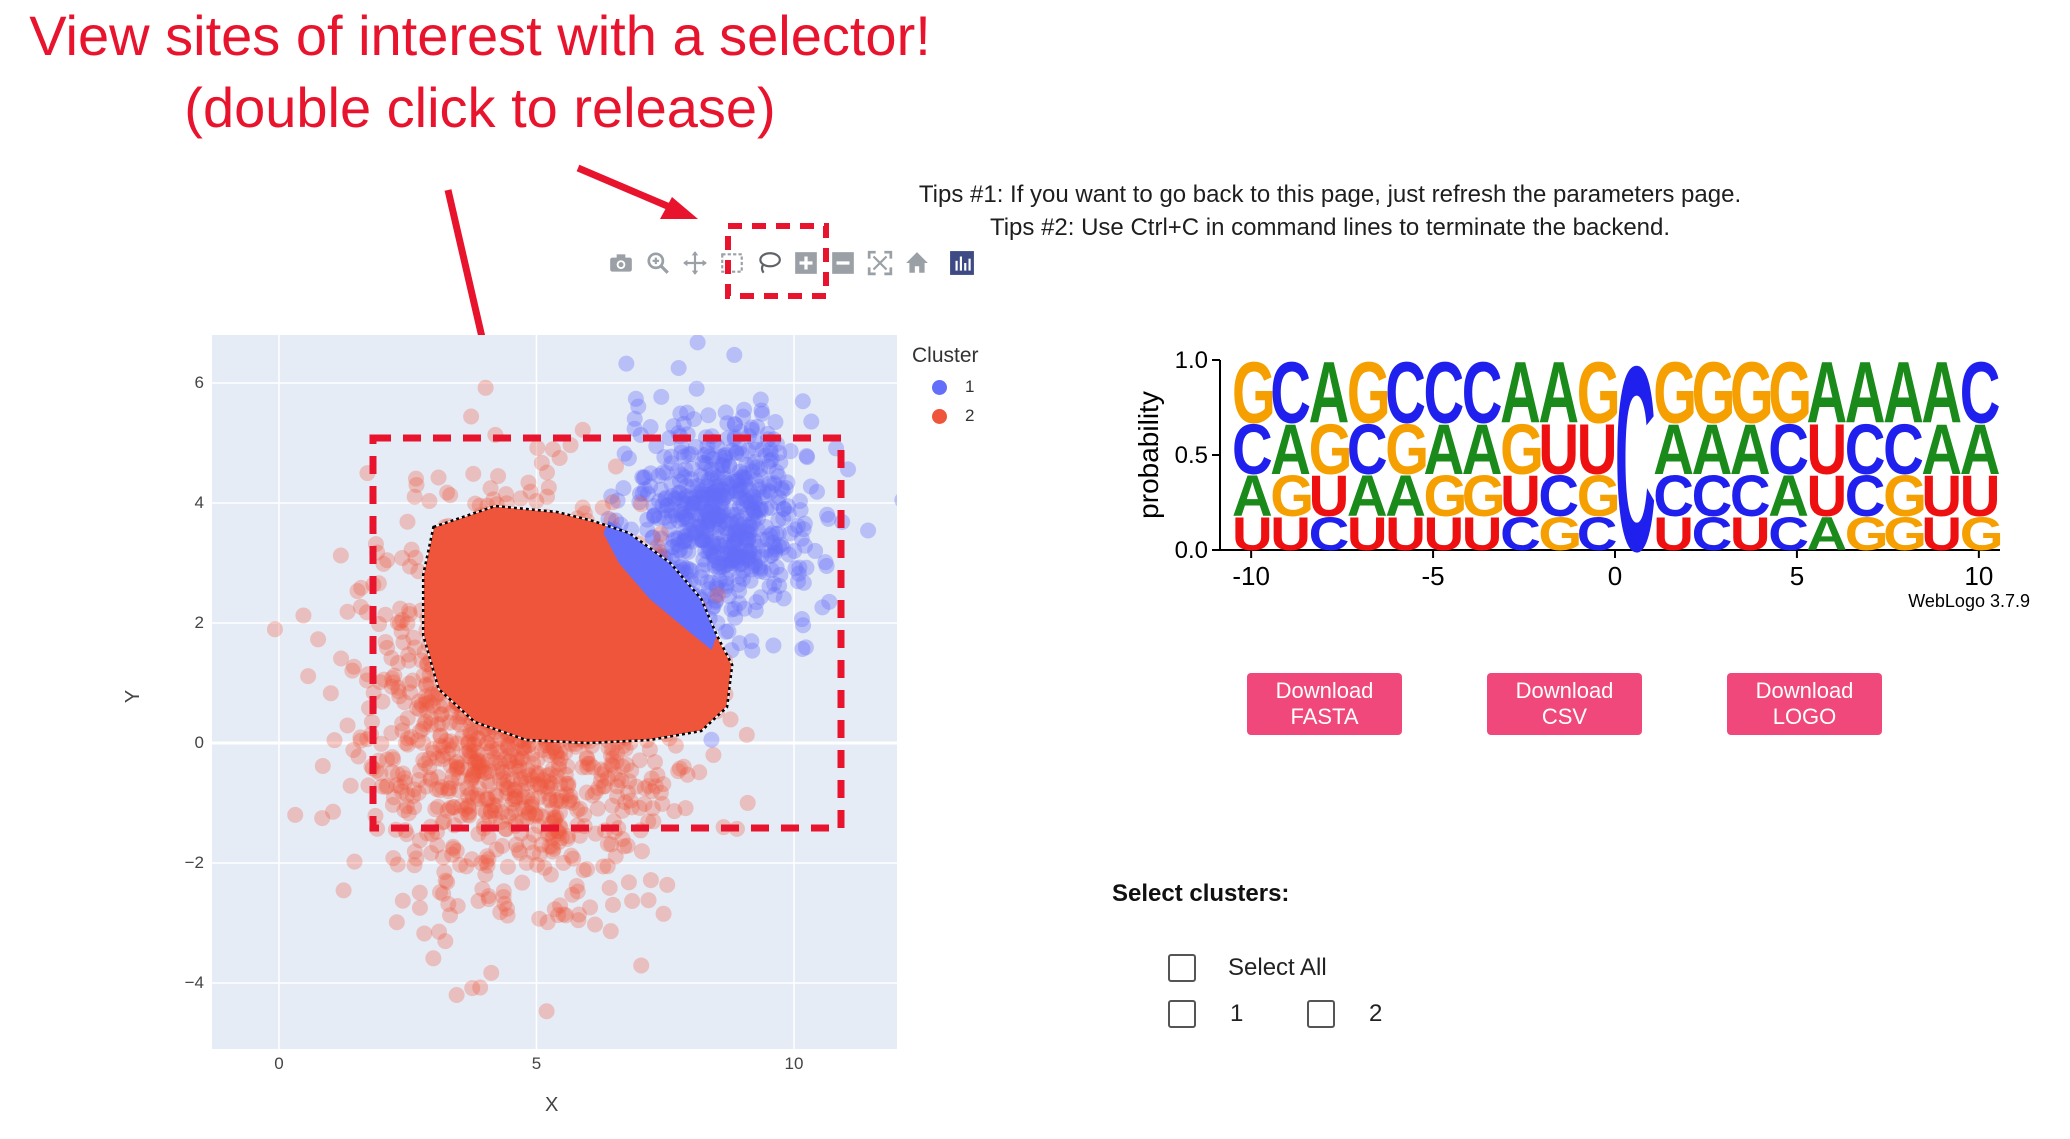  What do you see at coordinates (1804, 704) in the screenshot?
I see `download-logo-button: Download LOGO` at bounding box center [1804, 704].